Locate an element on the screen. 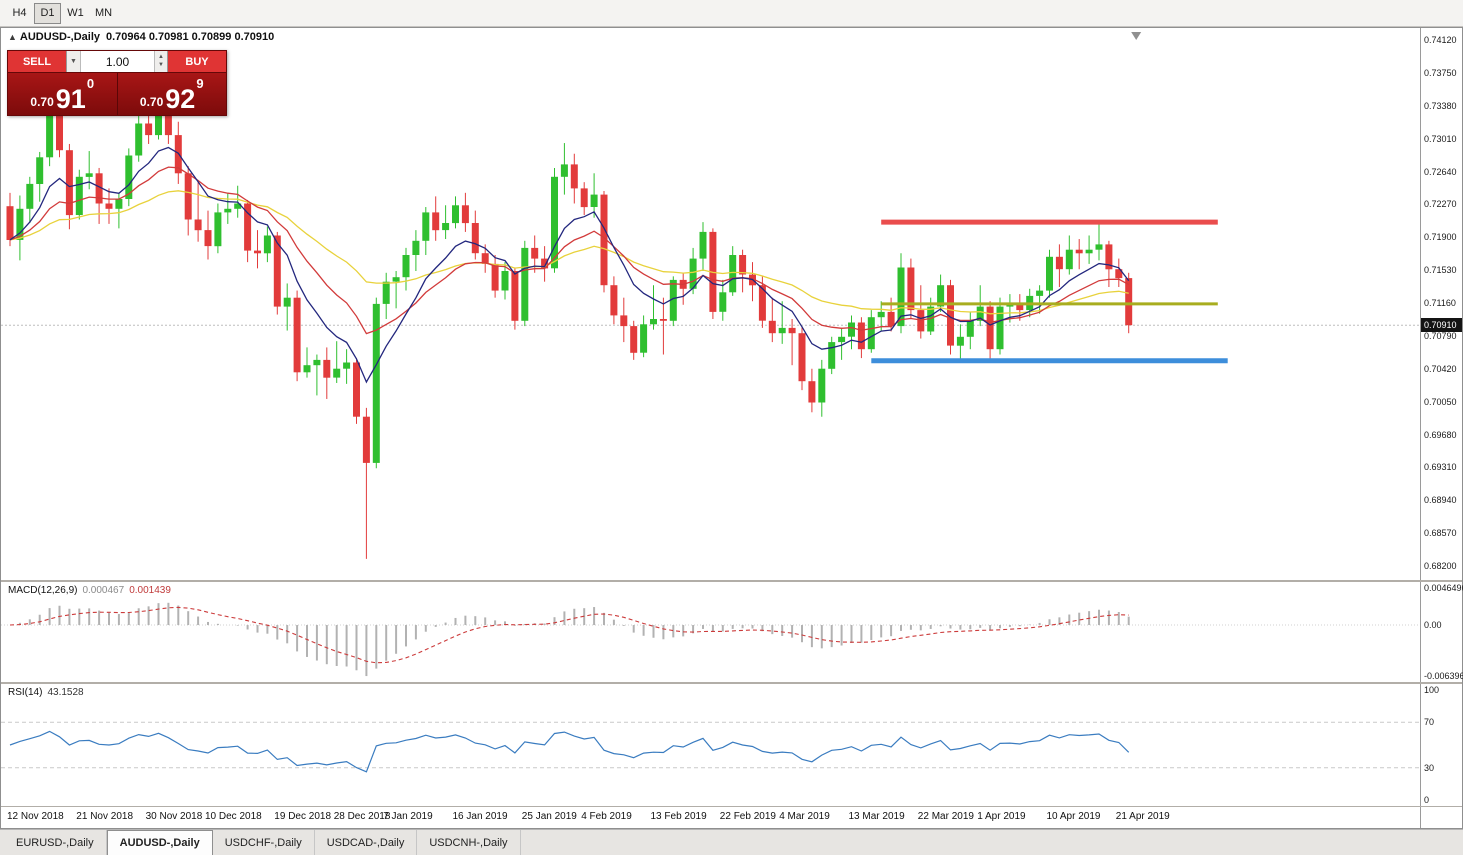 The height and width of the screenshot is (855, 1463). buy-price-sup: 9 is located at coordinates (200, 83).